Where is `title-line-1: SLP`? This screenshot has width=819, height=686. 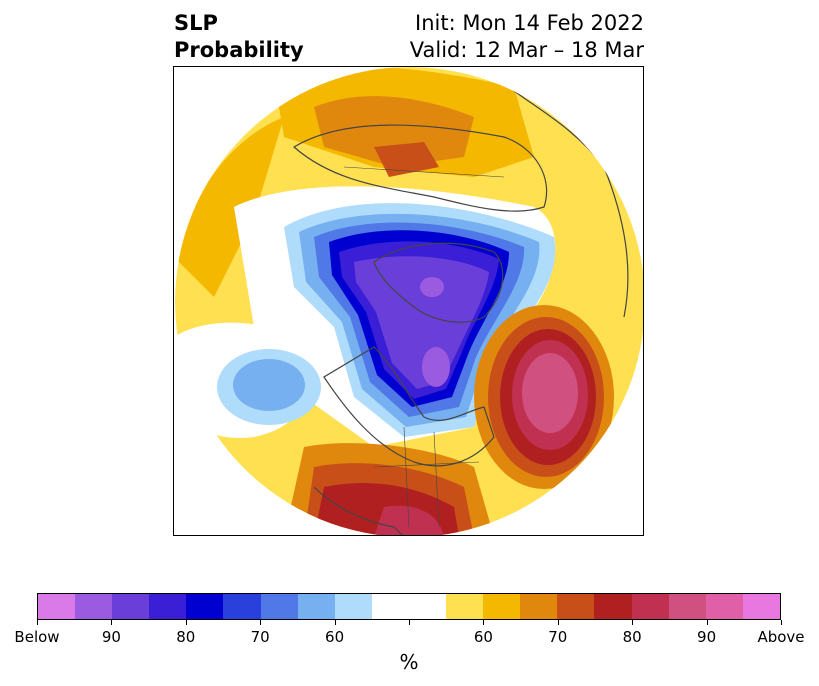
title-line-1: SLP is located at coordinates (196, 23).